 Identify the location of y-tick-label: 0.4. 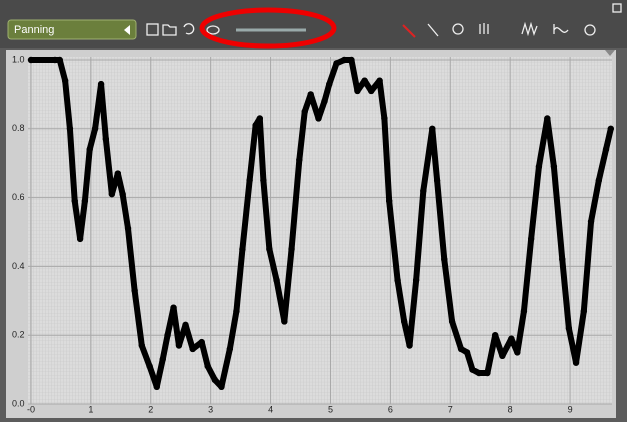
(18, 266).